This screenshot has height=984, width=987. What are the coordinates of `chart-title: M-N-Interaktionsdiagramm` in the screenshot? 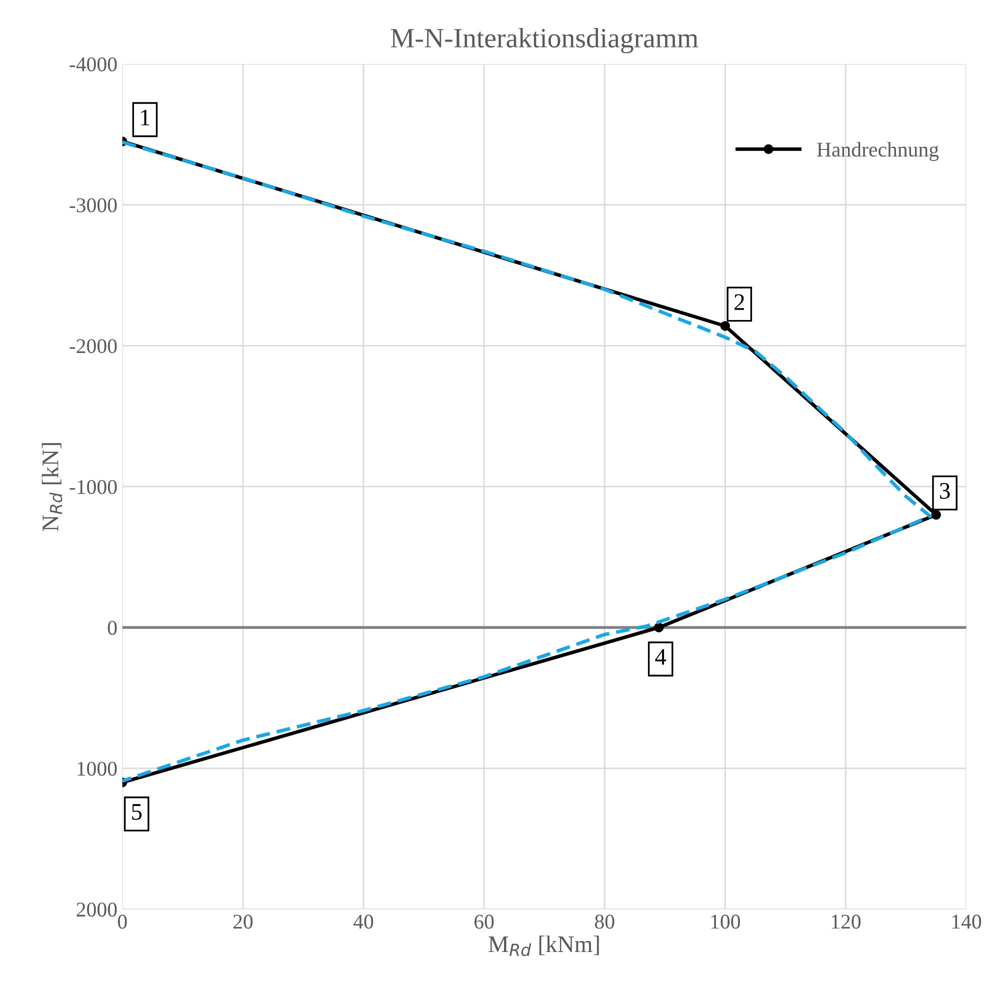 It's located at (544, 41).